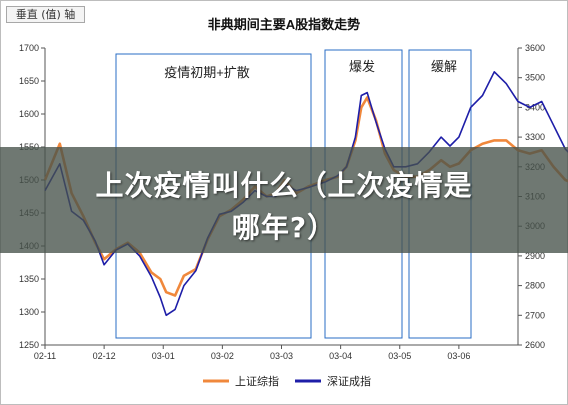 The width and height of the screenshot is (568, 405). Describe the element at coordinates (535, 345) in the screenshot. I see `right-tick-label: 2600` at that location.